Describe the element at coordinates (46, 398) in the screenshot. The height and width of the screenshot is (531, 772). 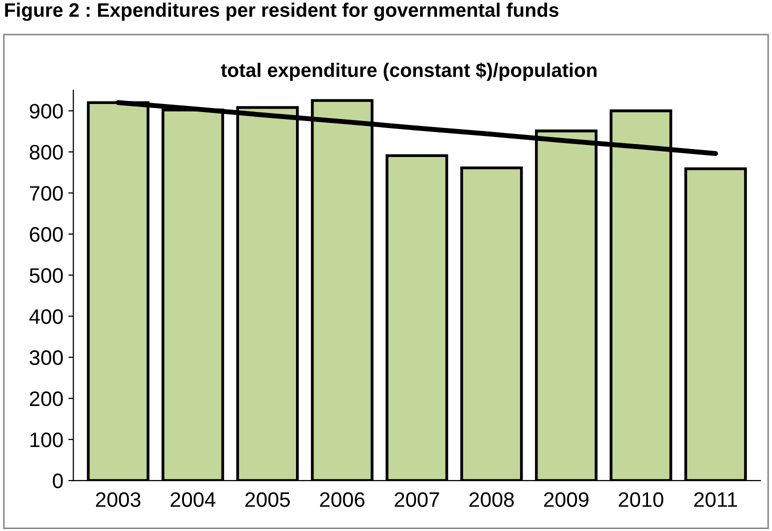
I see `y-tick-label: 200` at that location.